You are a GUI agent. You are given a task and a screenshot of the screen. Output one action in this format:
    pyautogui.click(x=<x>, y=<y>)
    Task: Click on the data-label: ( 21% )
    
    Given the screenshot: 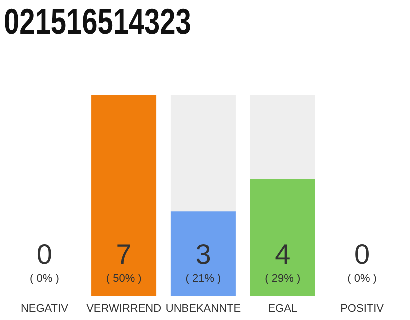 What is the action you would take?
    pyautogui.click(x=204, y=279)
    